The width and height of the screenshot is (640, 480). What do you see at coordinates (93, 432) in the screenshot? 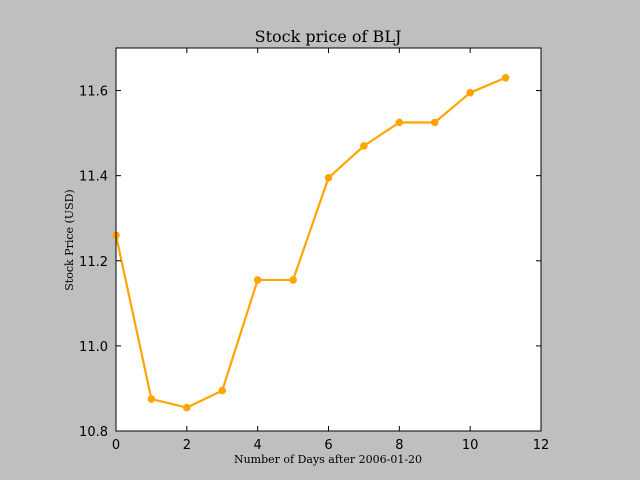
I see `y-tick-label: 10.8` at bounding box center [93, 432].